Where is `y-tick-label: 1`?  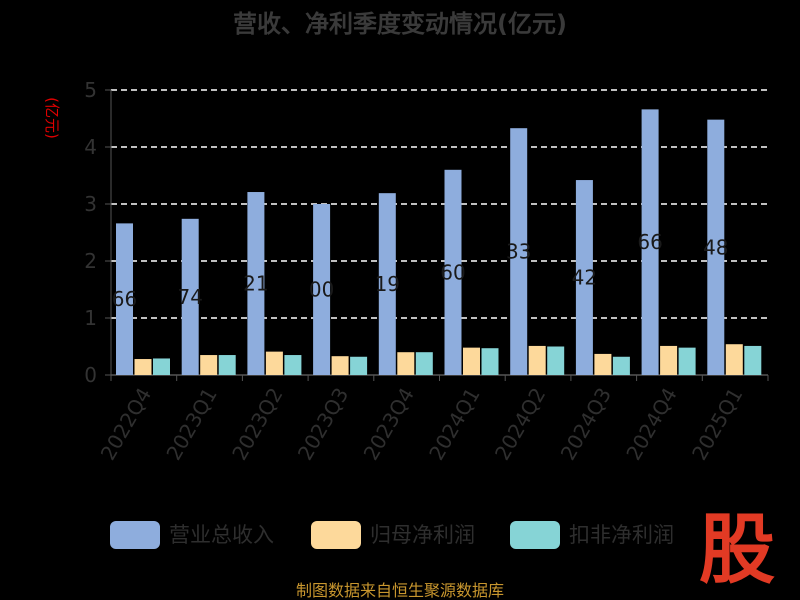 y-tick-label: 1 is located at coordinates (90, 318).